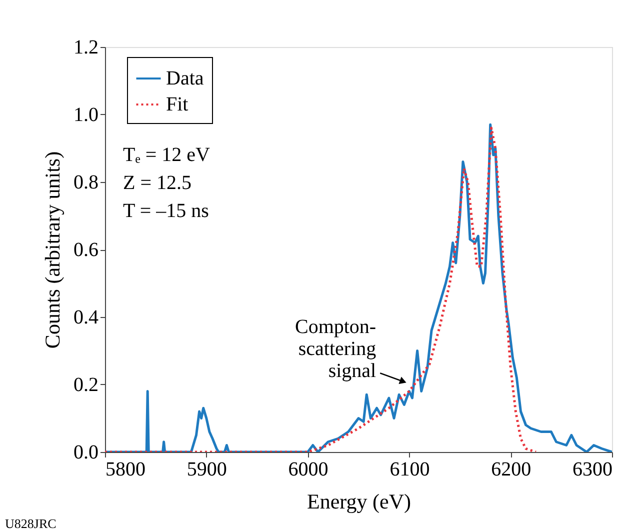 This screenshot has width=638, height=531. What do you see at coordinates (166, 155) in the screenshot?
I see `annotation: Tₑ = 12 eV` at bounding box center [166, 155].